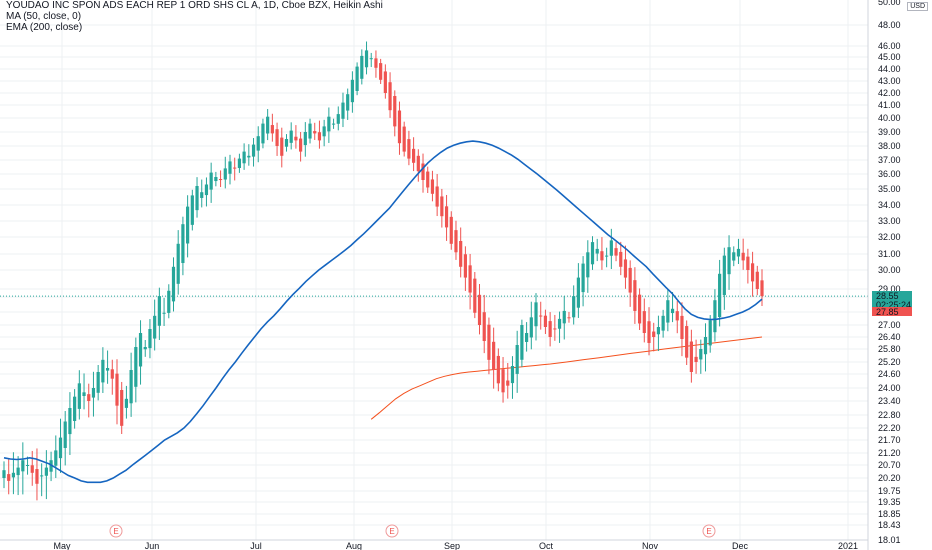 The width and height of the screenshot is (932, 550). What do you see at coordinates (256, 545) in the screenshot?
I see `x-tick-label: Jul` at bounding box center [256, 545].